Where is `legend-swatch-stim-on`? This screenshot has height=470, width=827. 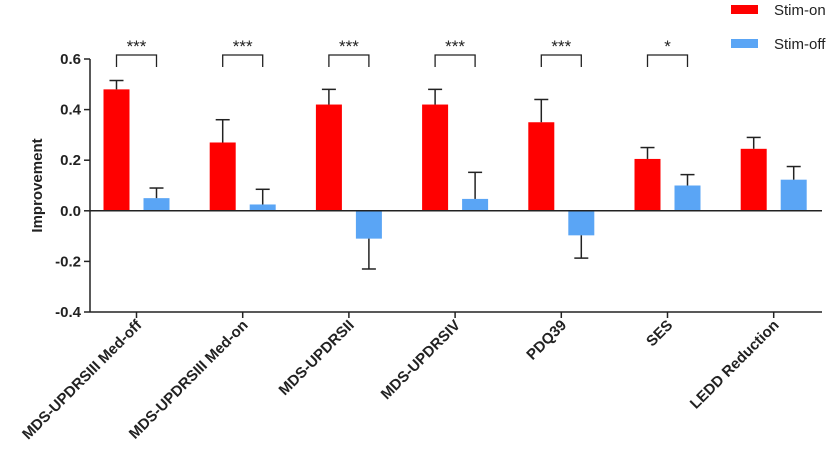 legend-swatch-stim-on is located at coordinates (744, 9).